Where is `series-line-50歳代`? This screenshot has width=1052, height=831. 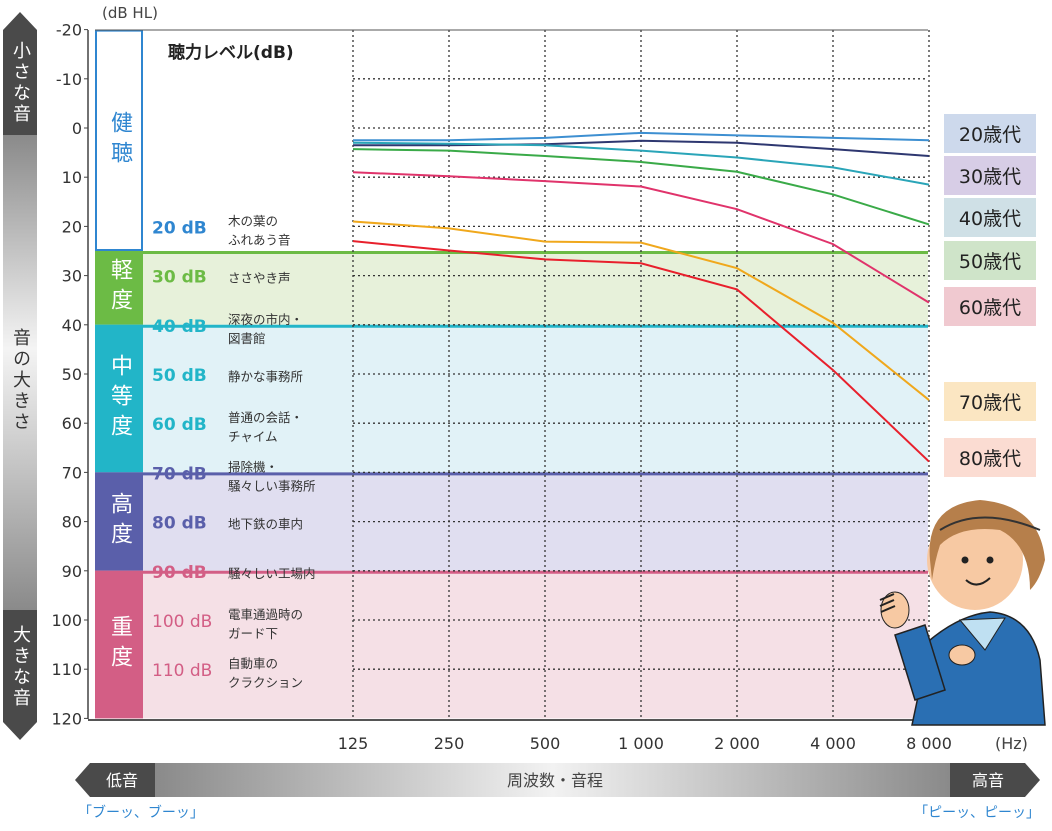
series-line-50歳代 is located at coordinates (641, 187).